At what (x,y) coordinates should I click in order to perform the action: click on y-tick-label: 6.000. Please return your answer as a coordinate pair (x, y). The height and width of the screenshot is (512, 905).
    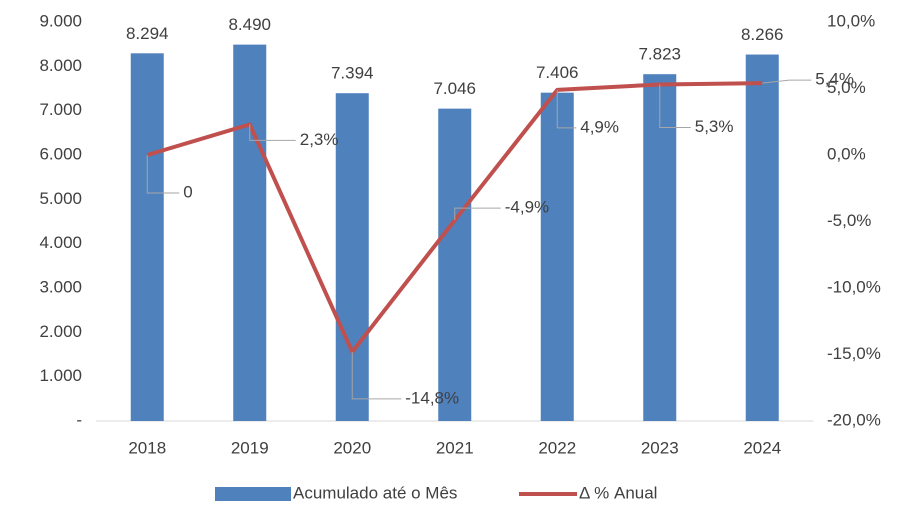
    Looking at the image, I should click on (60, 153).